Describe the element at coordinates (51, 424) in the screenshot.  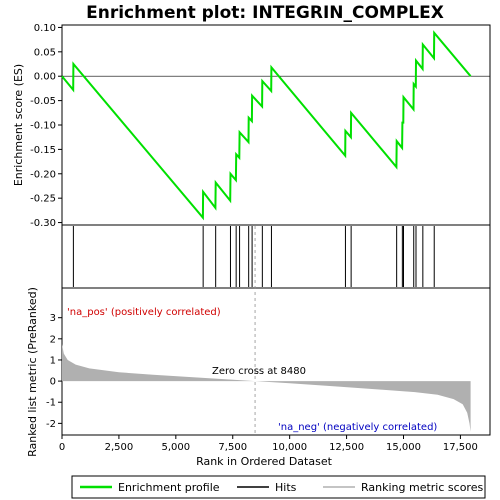
I see `rank-ytick-label: -2` at that location.